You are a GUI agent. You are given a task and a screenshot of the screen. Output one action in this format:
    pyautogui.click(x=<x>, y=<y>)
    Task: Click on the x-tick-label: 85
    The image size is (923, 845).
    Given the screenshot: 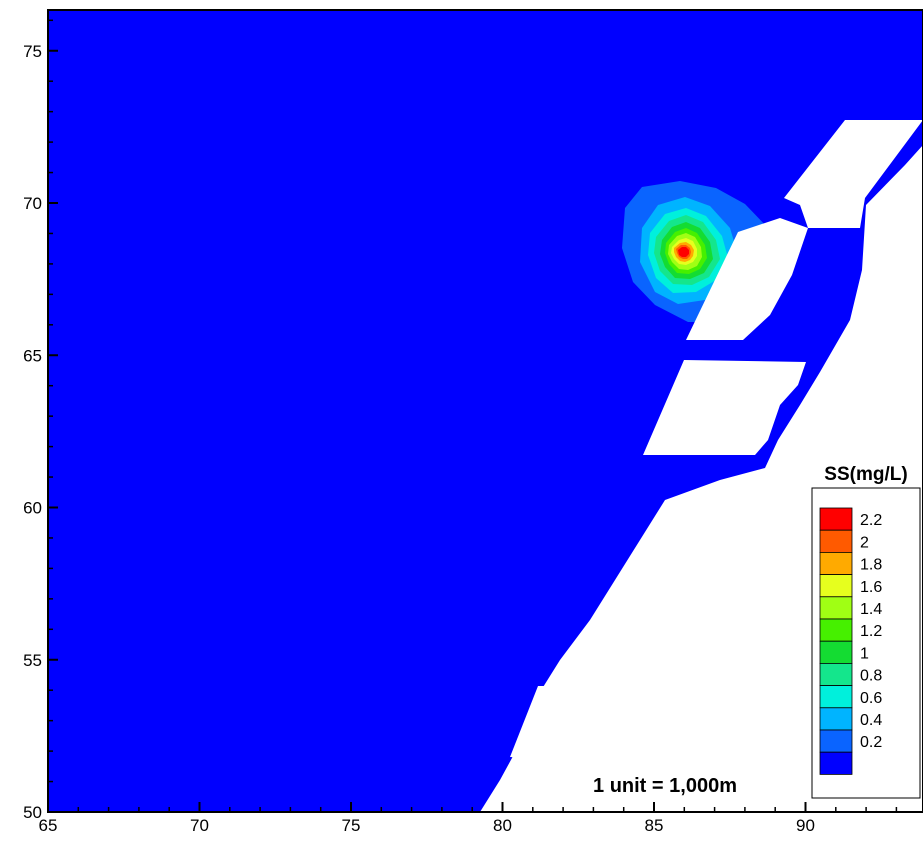 What is the action you would take?
    pyautogui.click(x=654, y=825)
    